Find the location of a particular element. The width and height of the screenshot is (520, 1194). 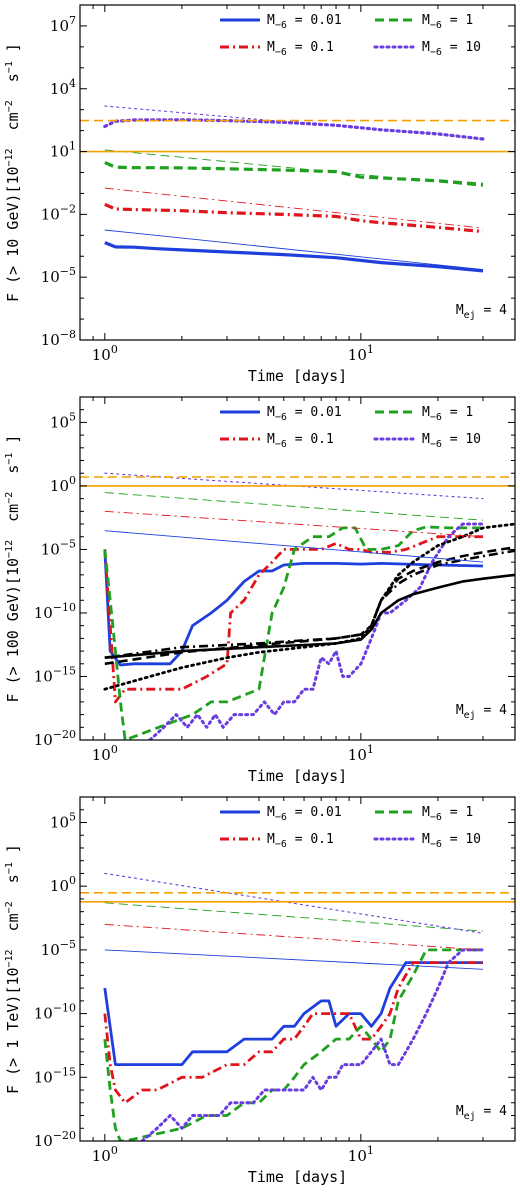

y-axis-label: F (> 1 TeV)[10−12 cm−2 s−1 ] is located at coordinates (13, 969).